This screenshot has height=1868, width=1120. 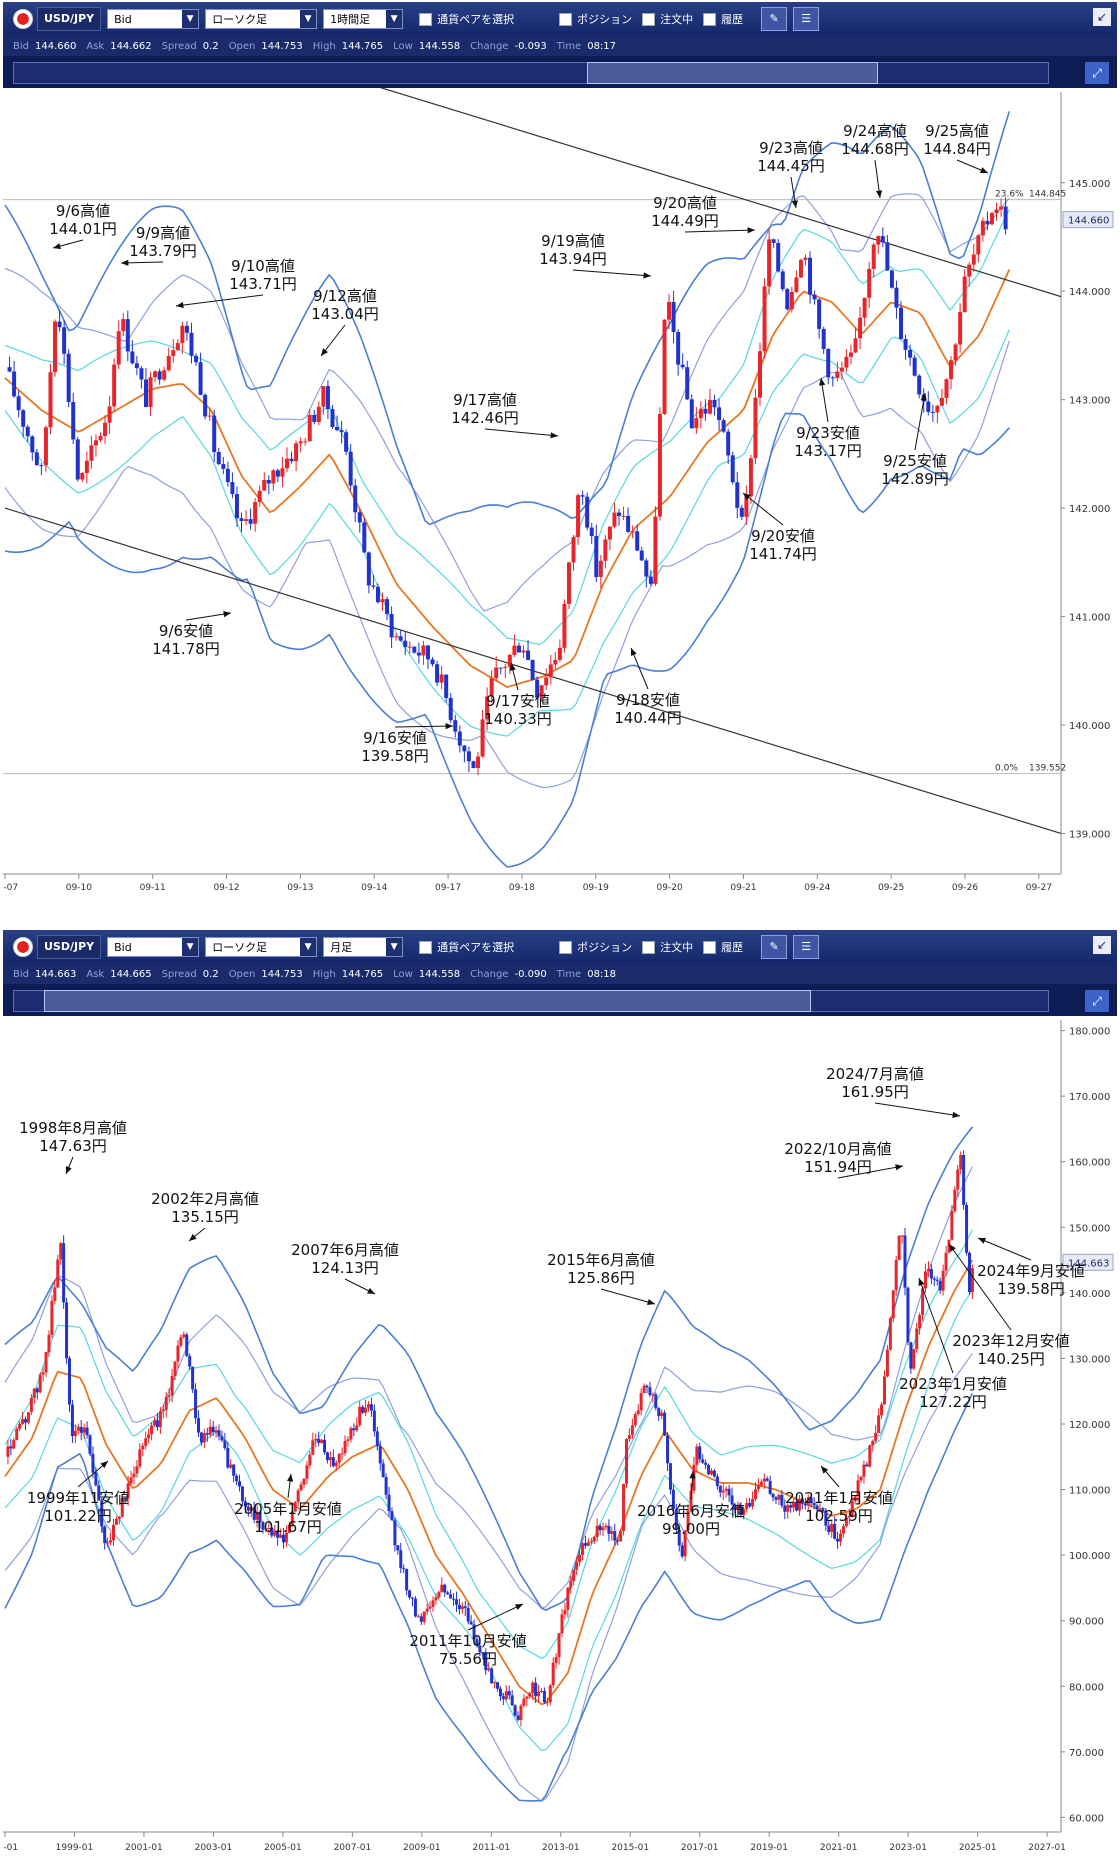 What do you see at coordinates (10, 888) in the screenshot?
I see `x-tick-label: 09-07` at bounding box center [10, 888].